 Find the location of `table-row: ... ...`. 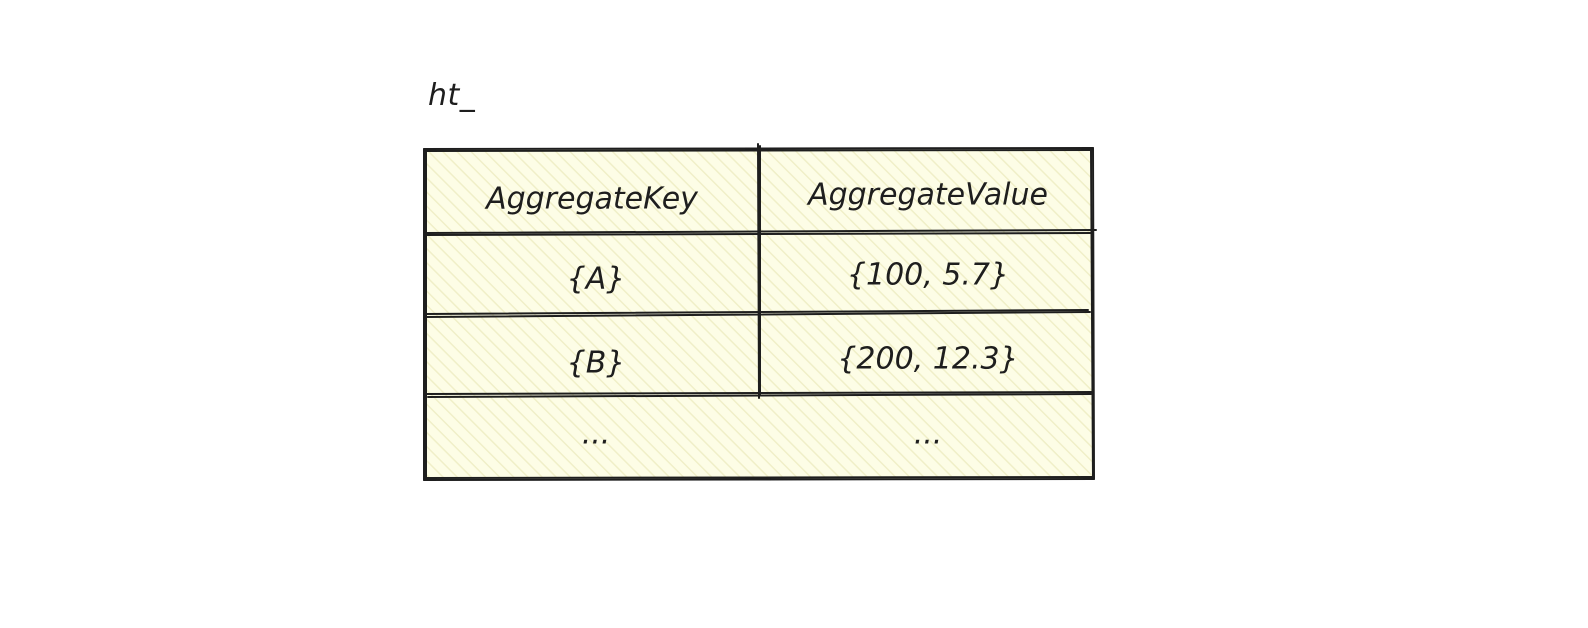

table-row: ... ... is located at coordinates (762, 434).